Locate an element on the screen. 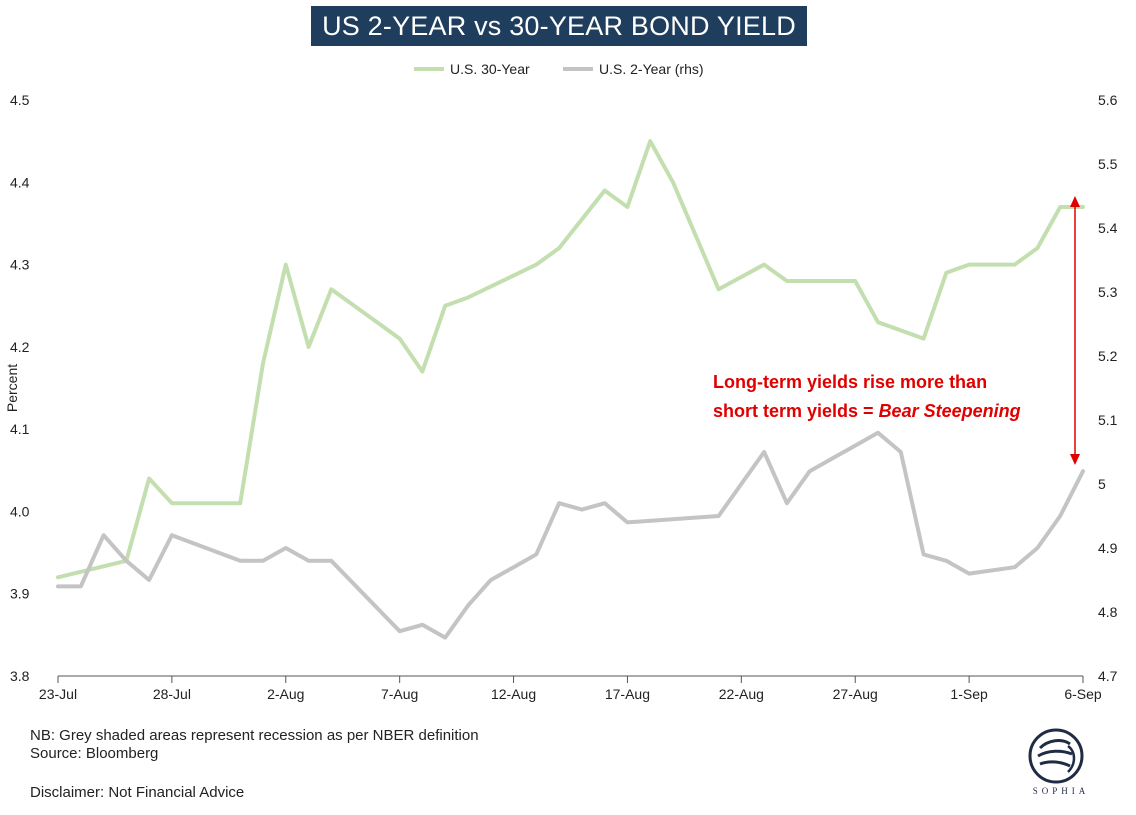 The image size is (1136, 815). right-y-tick-0: 4.7 is located at coordinates (1108, 676).